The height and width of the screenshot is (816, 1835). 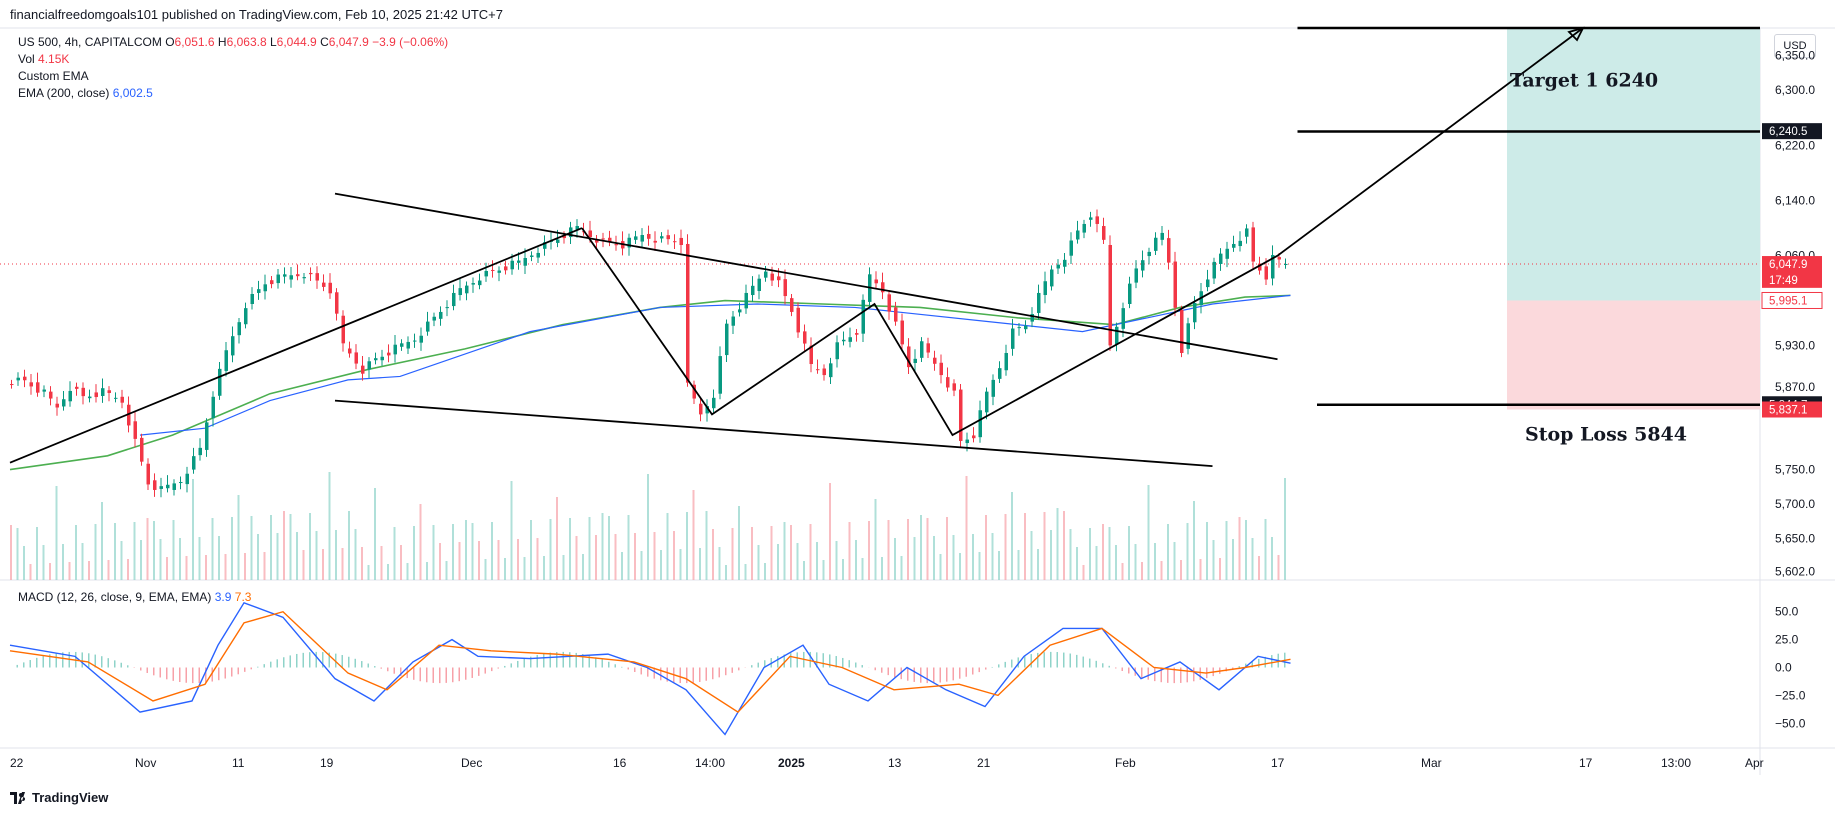 What do you see at coordinates (26, 59) in the screenshot?
I see `volume-label: Vol` at bounding box center [26, 59].